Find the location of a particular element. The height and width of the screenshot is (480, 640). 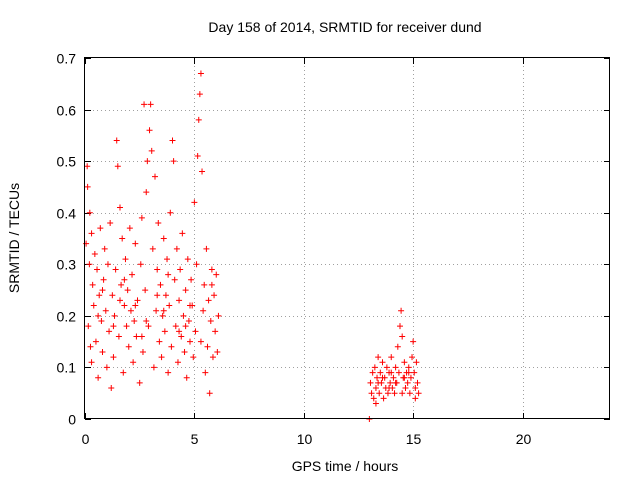

y-tick-label: 0.3 is located at coordinates (67, 265).